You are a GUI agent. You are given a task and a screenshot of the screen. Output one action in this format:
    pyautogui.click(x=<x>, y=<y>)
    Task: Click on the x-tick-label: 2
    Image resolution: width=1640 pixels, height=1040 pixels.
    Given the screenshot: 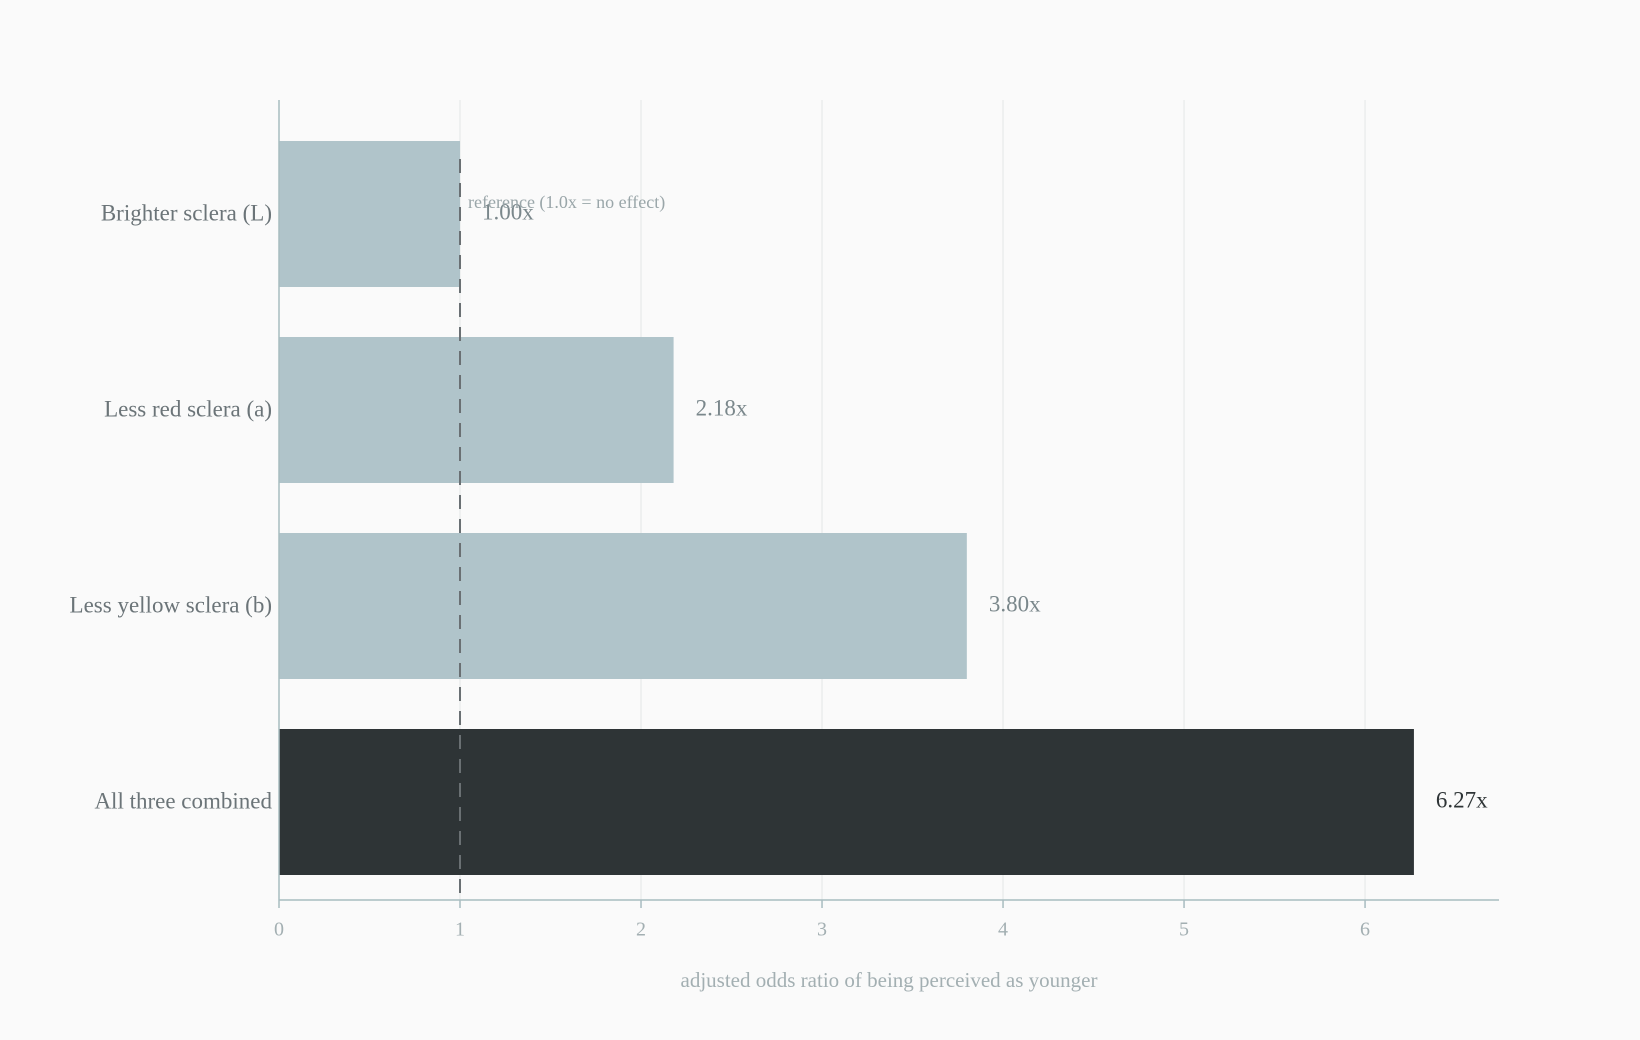 What is the action you would take?
    pyautogui.click(x=641, y=930)
    